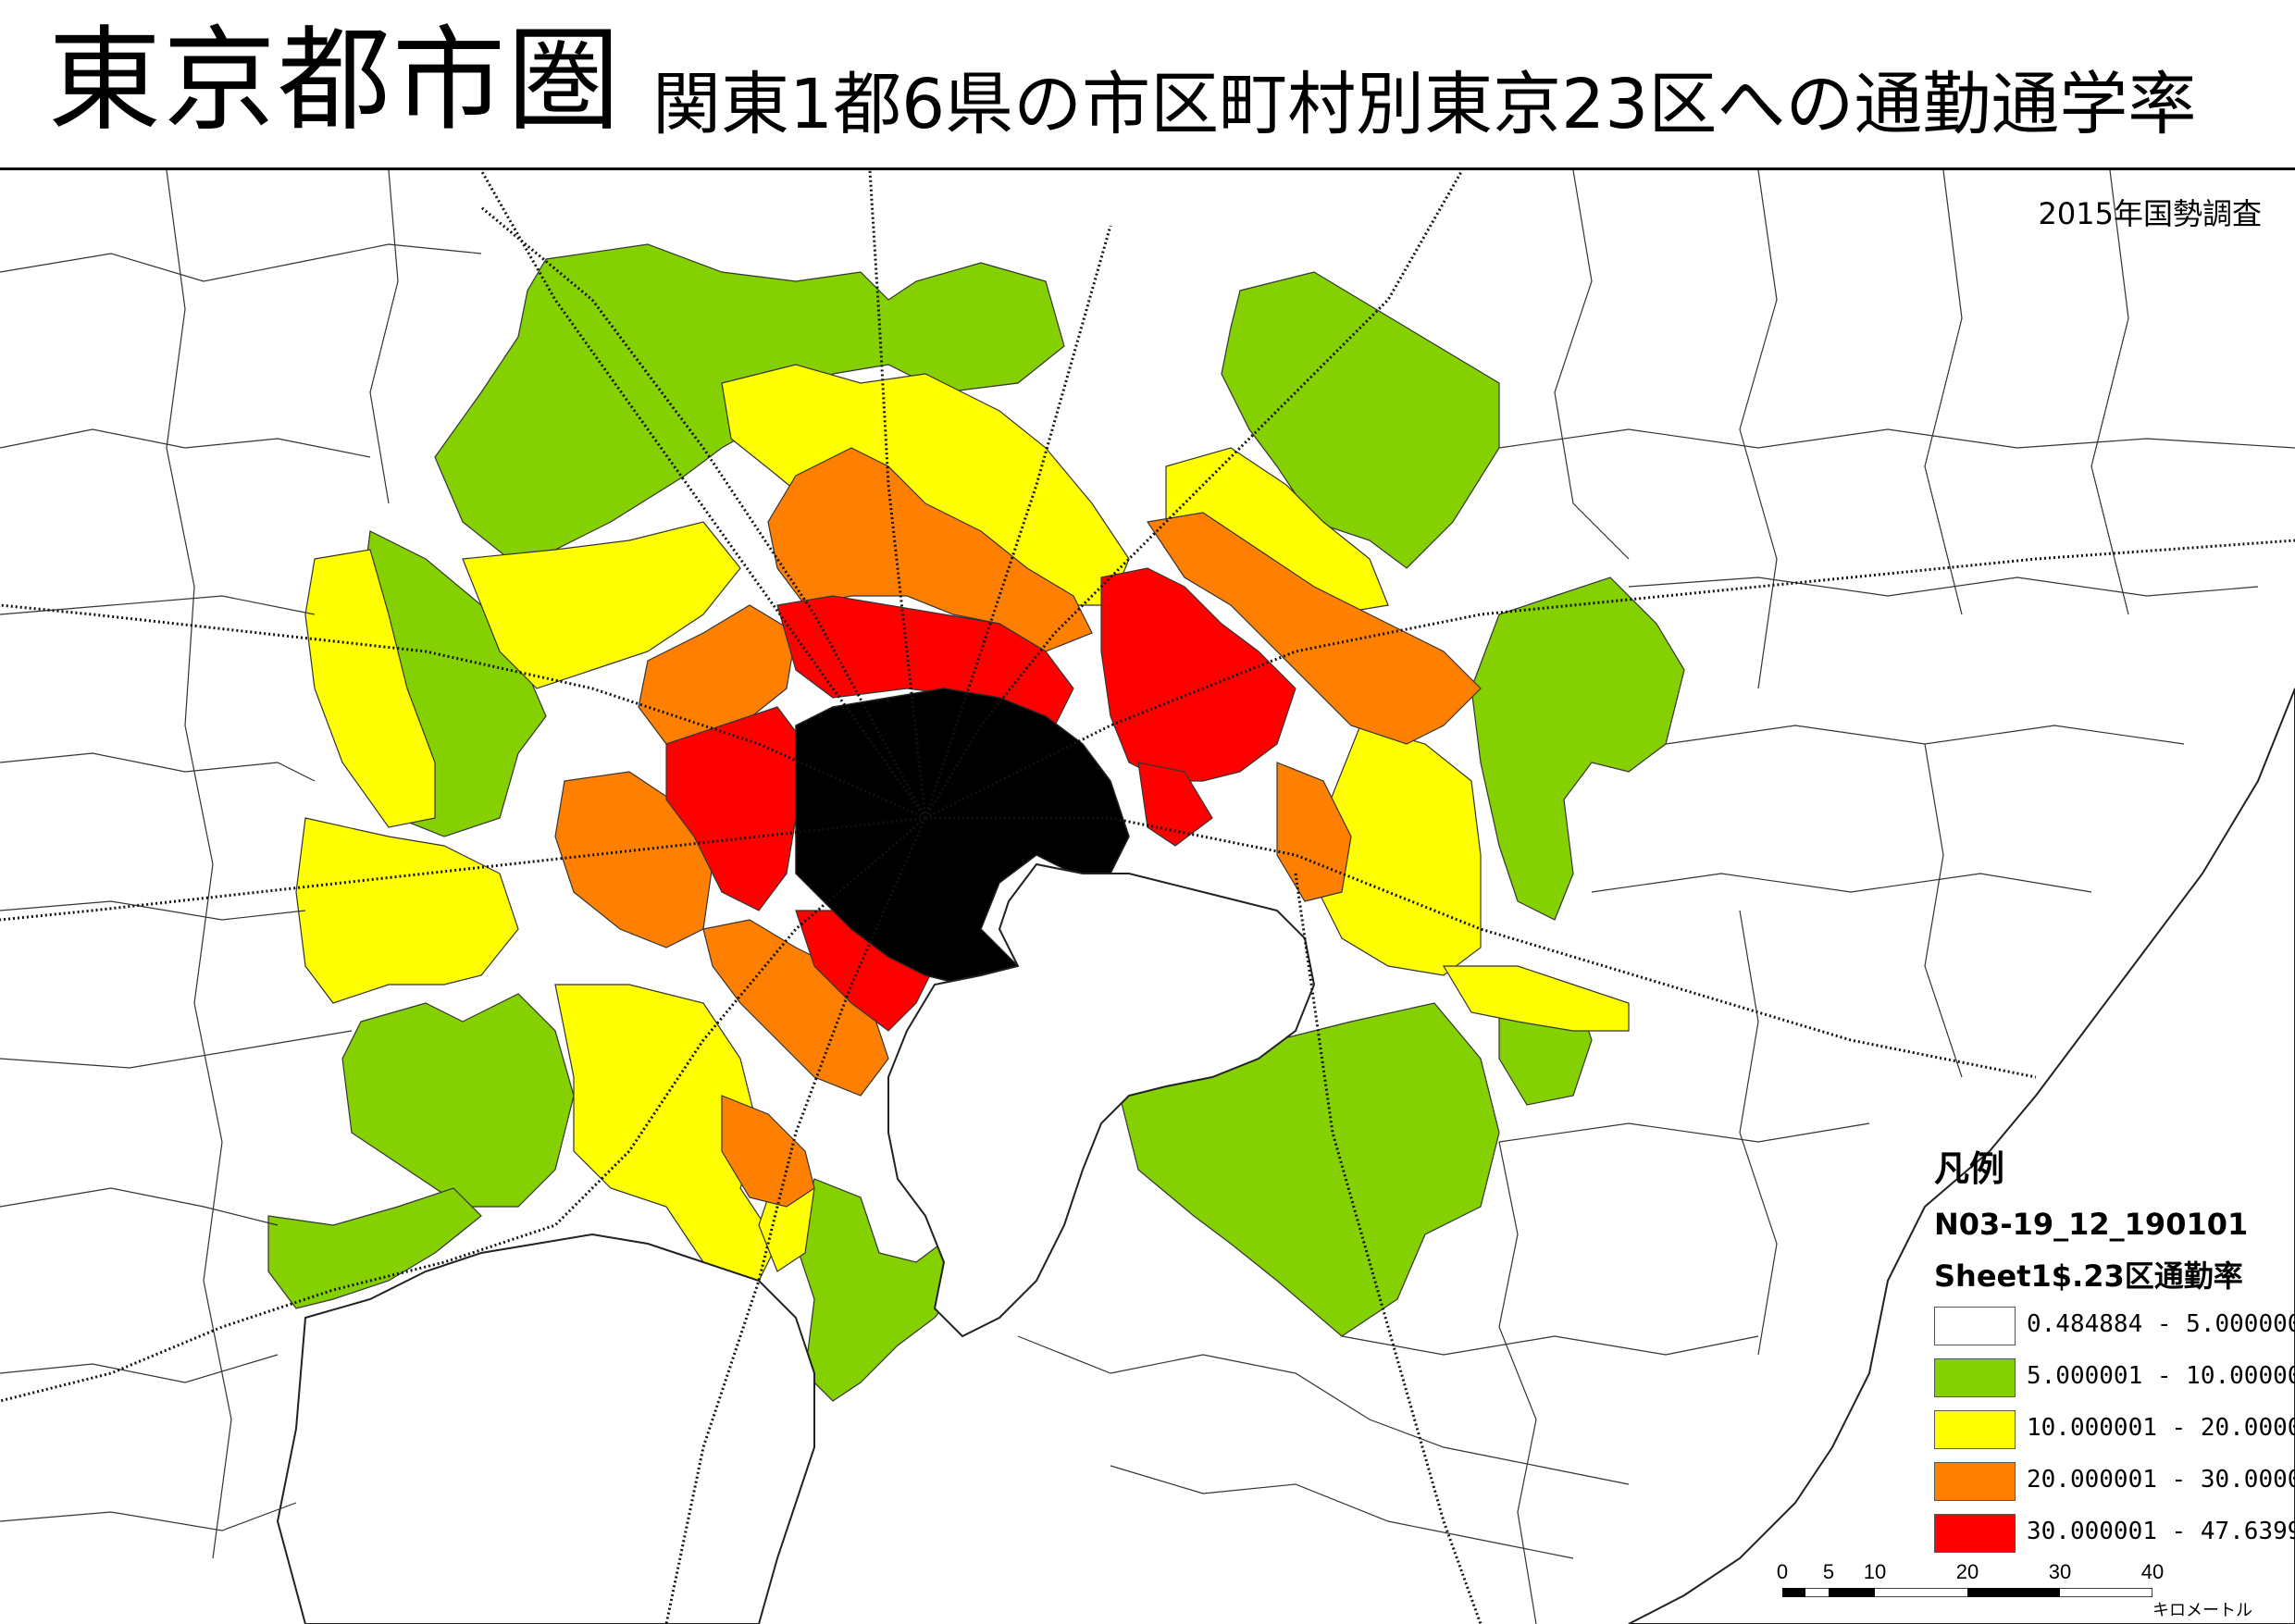 This screenshot has width=2295, height=1624. Describe the element at coordinates (2150, 213) in the screenshot. I see `data-source-label: 2015年国勢調査` at that location.